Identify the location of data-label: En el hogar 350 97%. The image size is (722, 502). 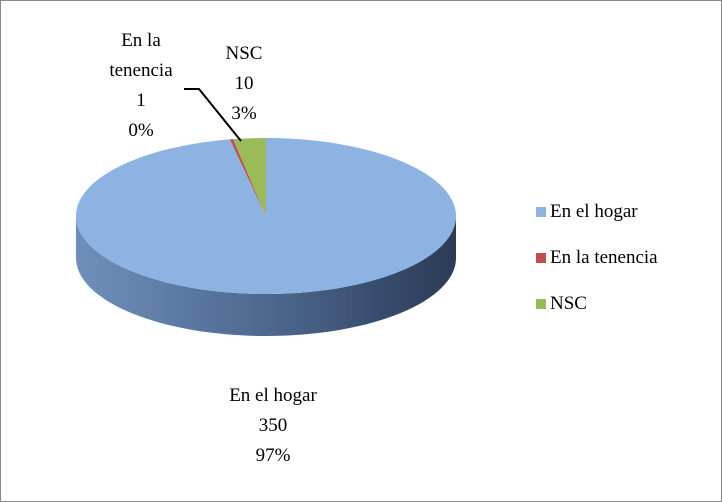
(273, 426).